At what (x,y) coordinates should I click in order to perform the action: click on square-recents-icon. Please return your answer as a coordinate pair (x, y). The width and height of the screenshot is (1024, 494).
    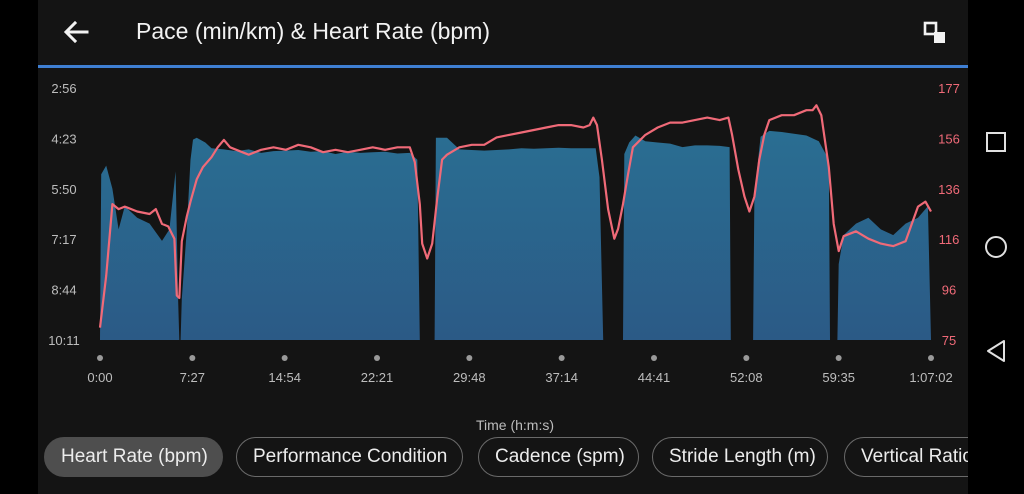
    Looking at the image, I should click on (996, 142).